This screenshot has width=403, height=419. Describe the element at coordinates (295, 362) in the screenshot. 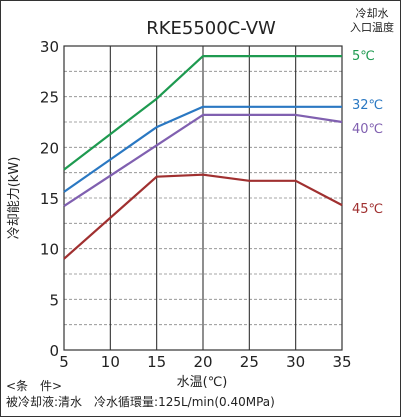

I see `x-tick-label: 30` at that location.